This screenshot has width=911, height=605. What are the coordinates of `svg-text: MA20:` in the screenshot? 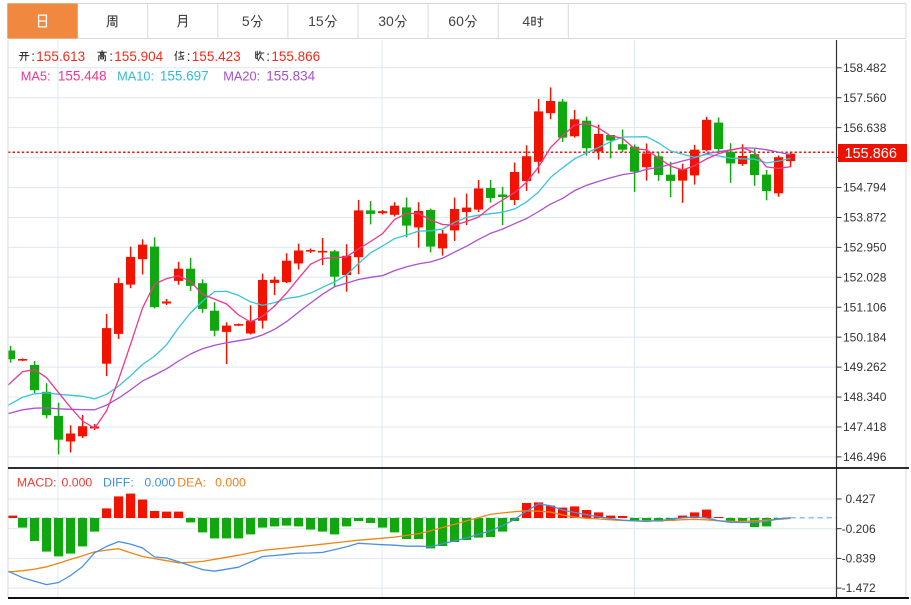 It's located at (241, 75).